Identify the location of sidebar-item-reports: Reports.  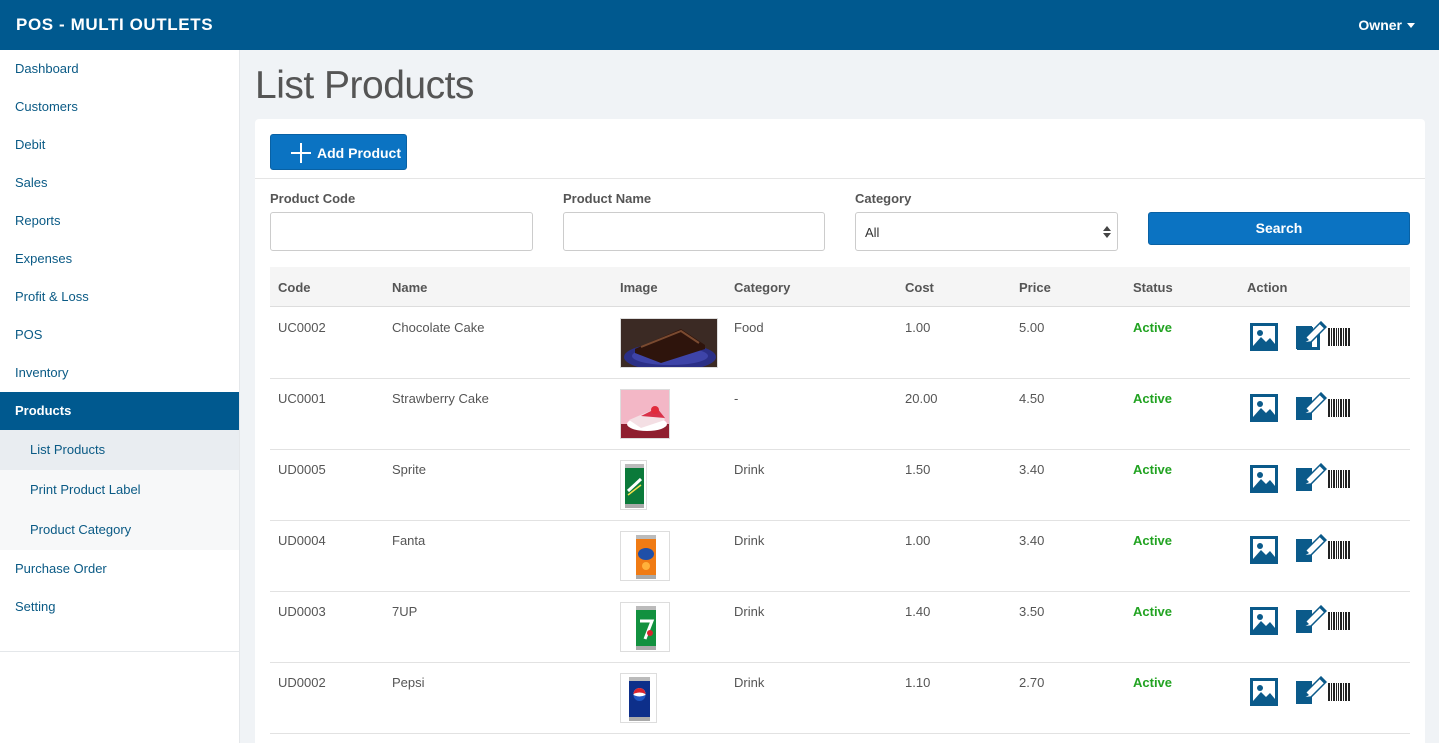
(38, 220).